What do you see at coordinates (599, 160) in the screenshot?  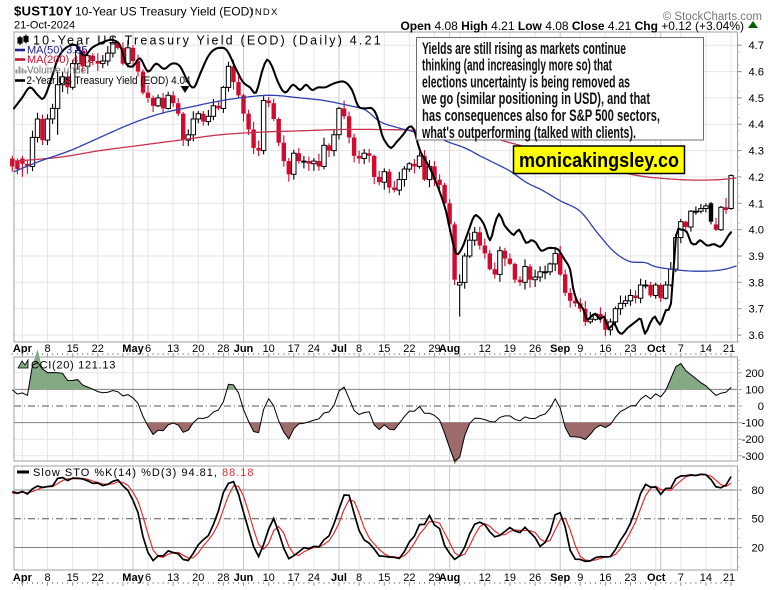 I see `svg-text: monicakingsley.co` at bounding box center [599, 160].